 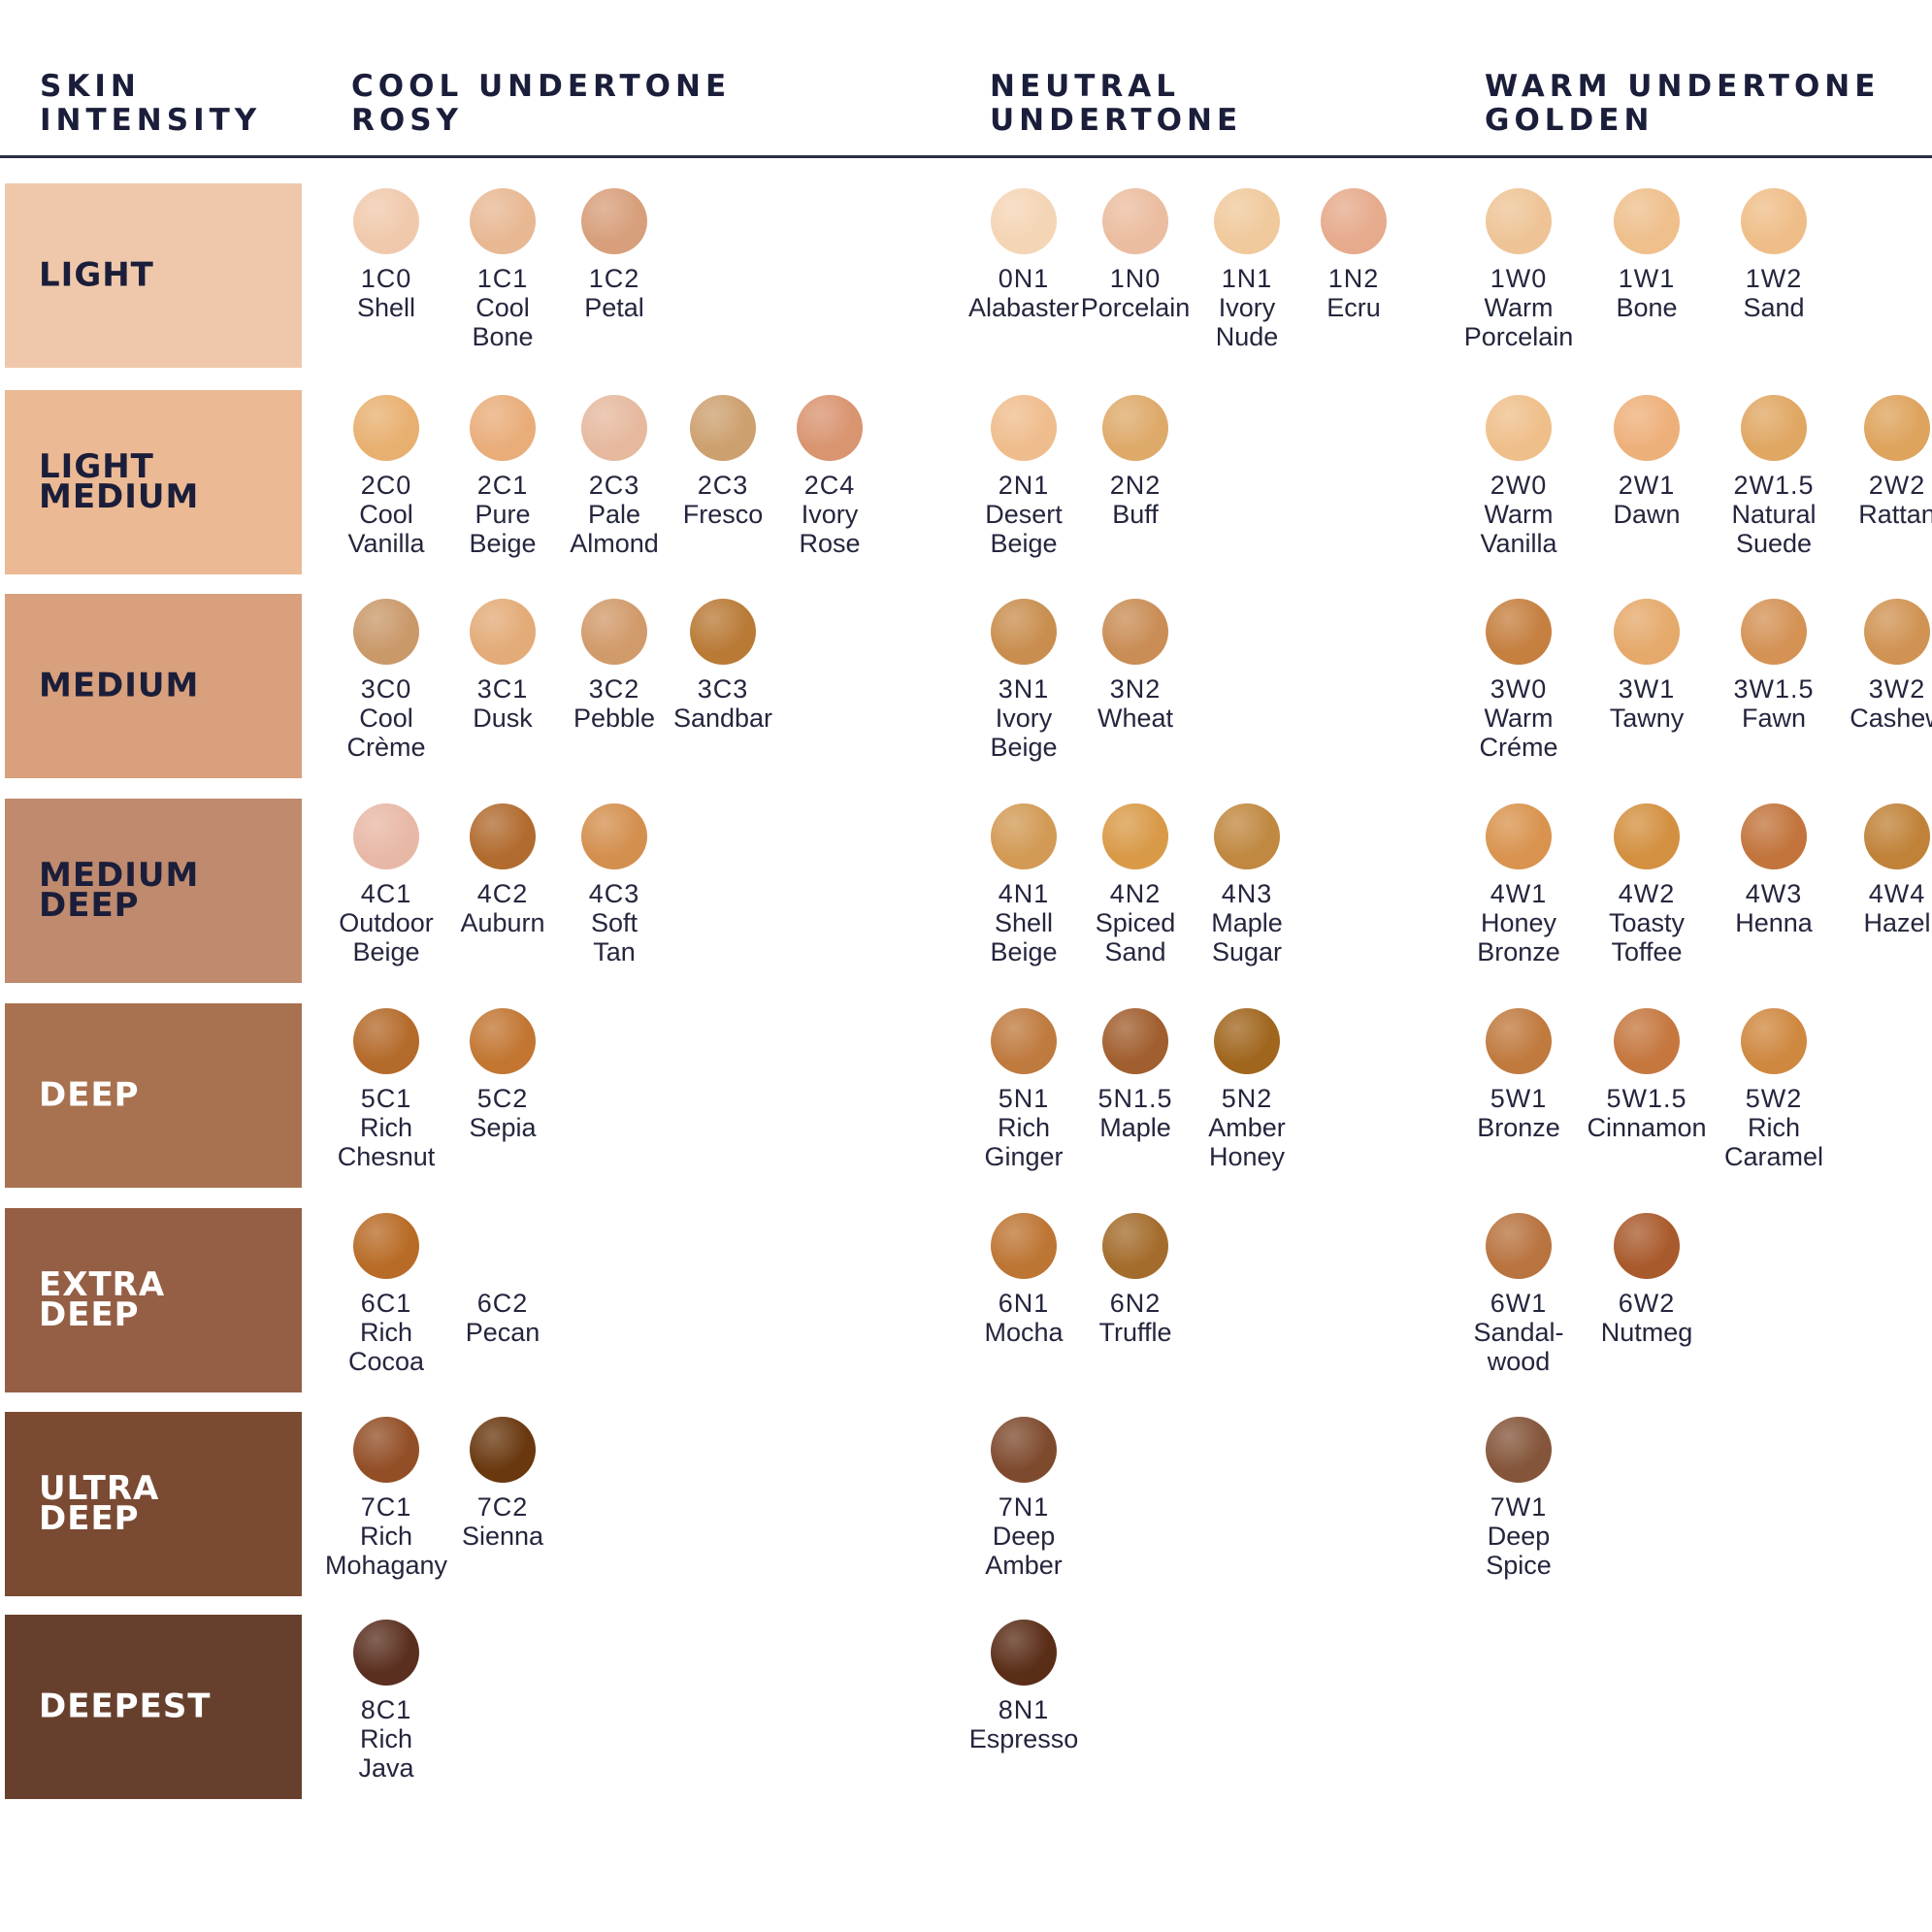 I want to click on shade-6w1: 6W1 Sandal- wood, so click(x=1519, y=1294).